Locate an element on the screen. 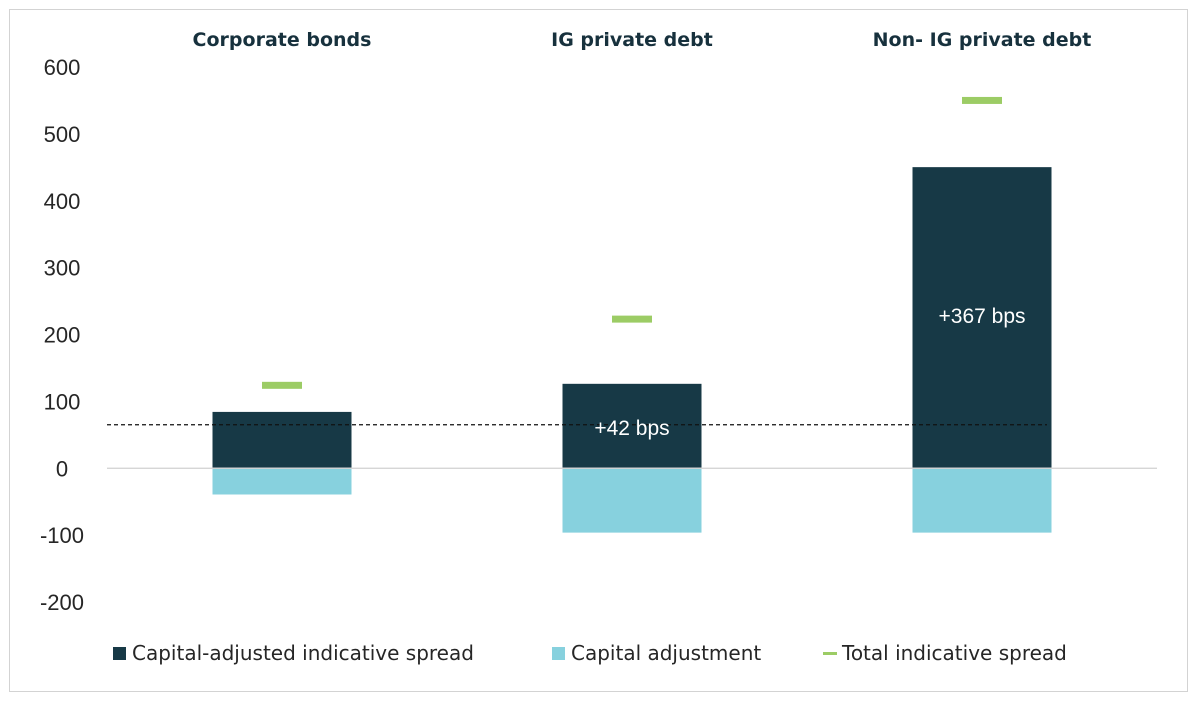 This screenshot has height=705, width=1200. category-label: Corporate bonds is located at coordinates (282, 40).